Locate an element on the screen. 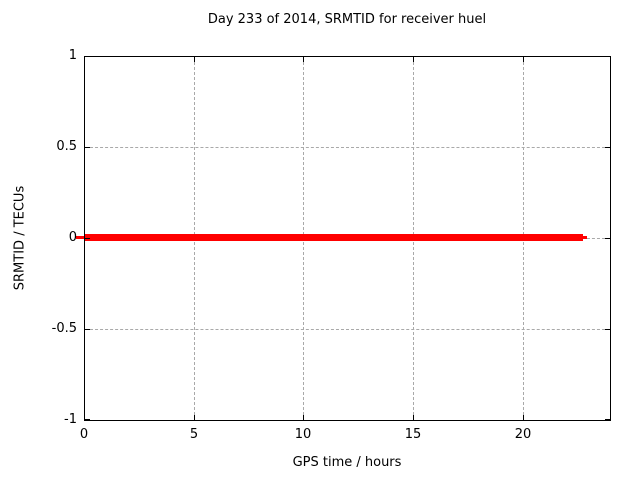  xtick-label-5: 5 is located at coordinates (194, 434).